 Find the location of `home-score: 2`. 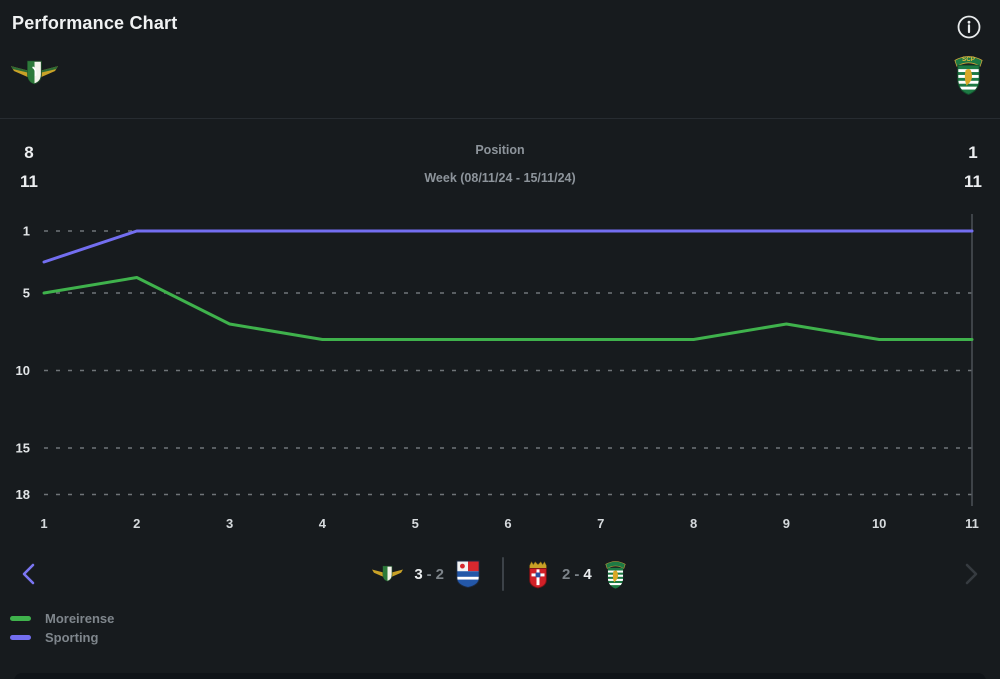

home-score: 2 is located at coordinates (566, 574).